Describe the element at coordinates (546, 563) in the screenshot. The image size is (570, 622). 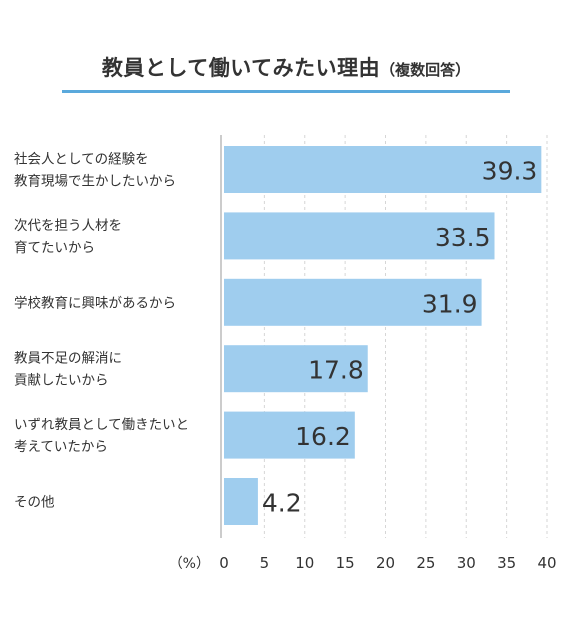
I see `tick-label-40: 40` at that location.